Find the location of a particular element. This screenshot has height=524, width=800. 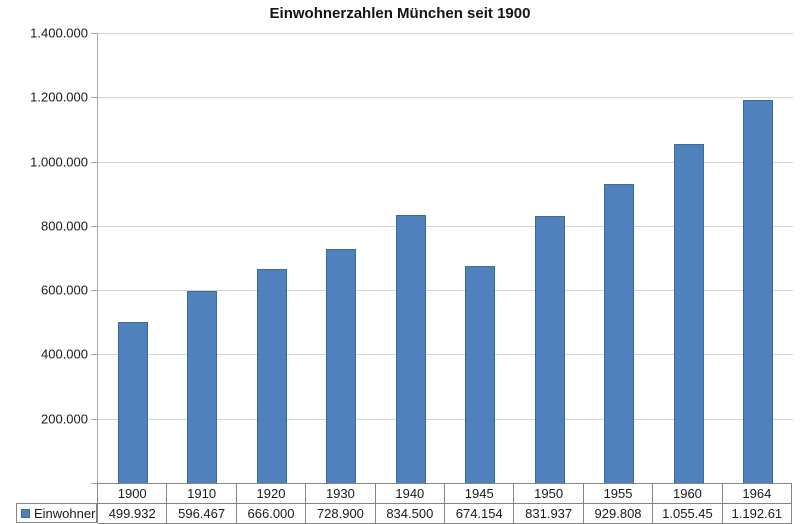

year-cell: 1950 is located at coordinates (549, 494).